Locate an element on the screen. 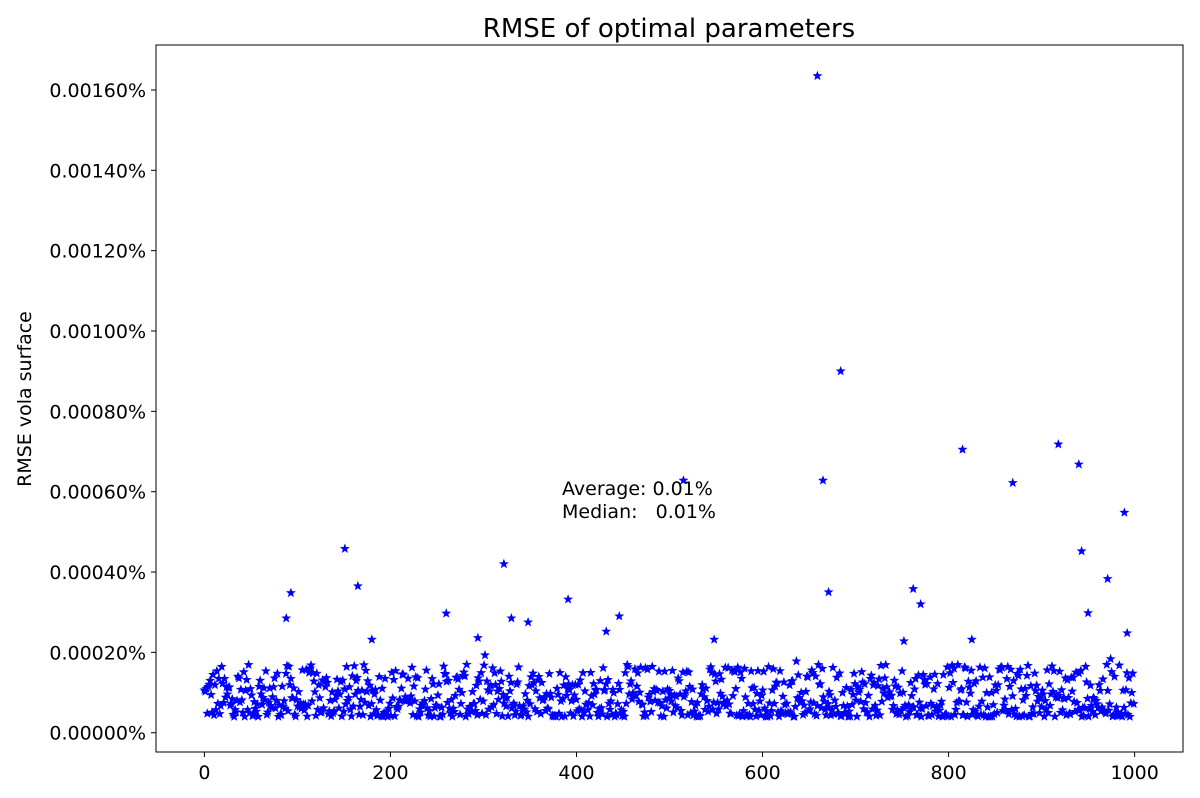 The height and width of the screenshot is (798, 1200). x-axis: 0 200 400 600 800 1000 is located at coordinates (678, 768).